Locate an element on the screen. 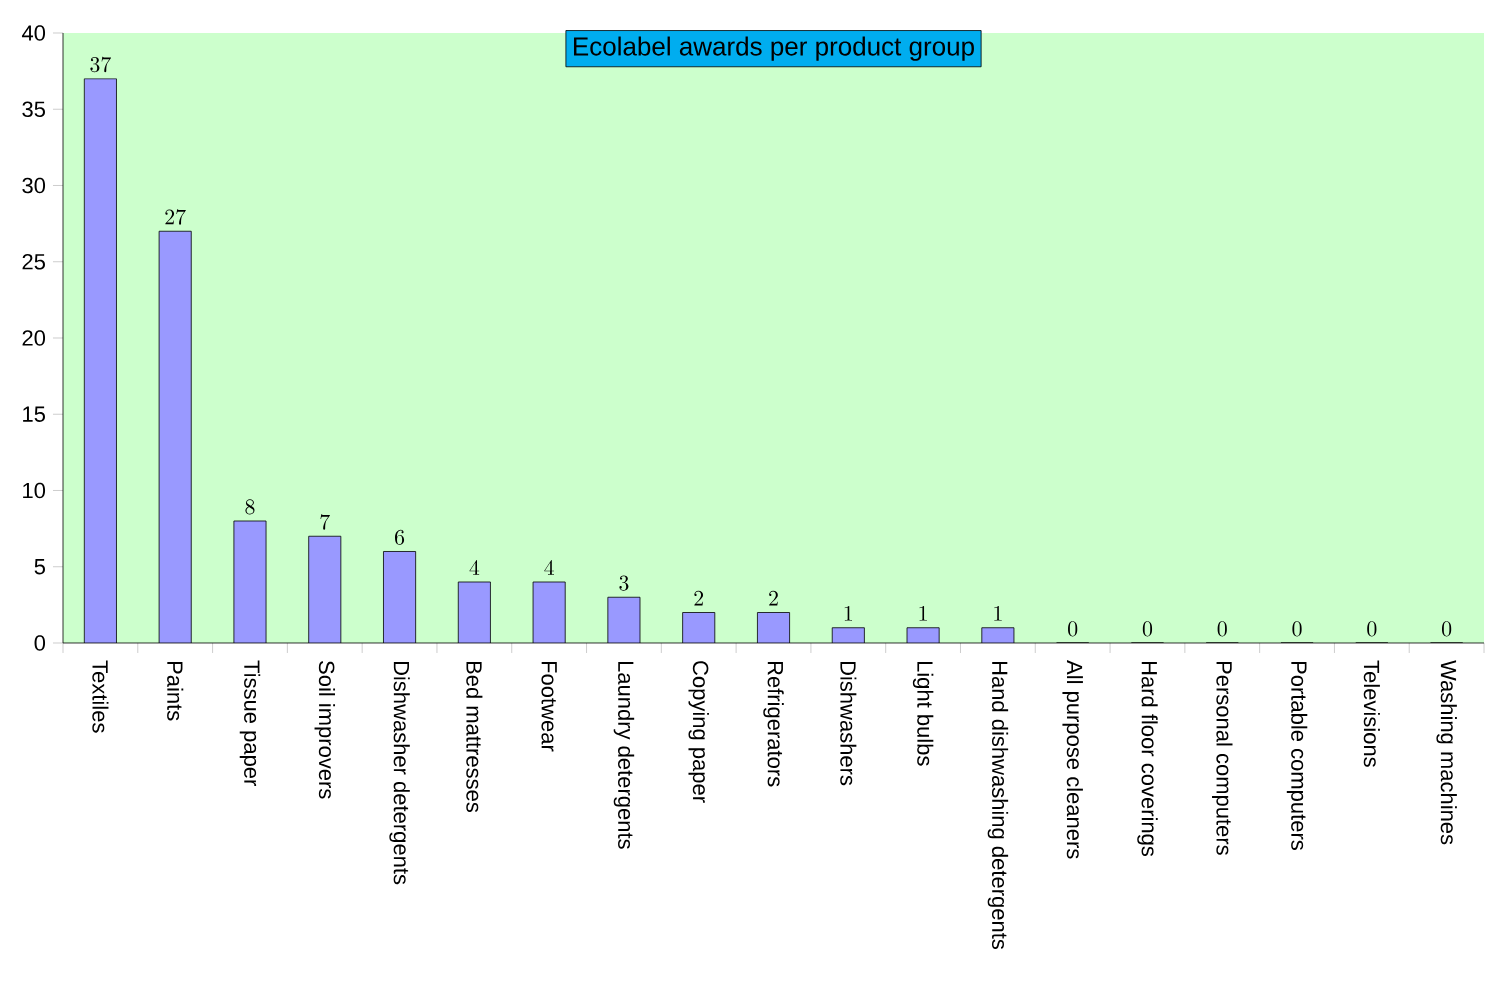  data-label: 27 is located at coordinates (175, 217).